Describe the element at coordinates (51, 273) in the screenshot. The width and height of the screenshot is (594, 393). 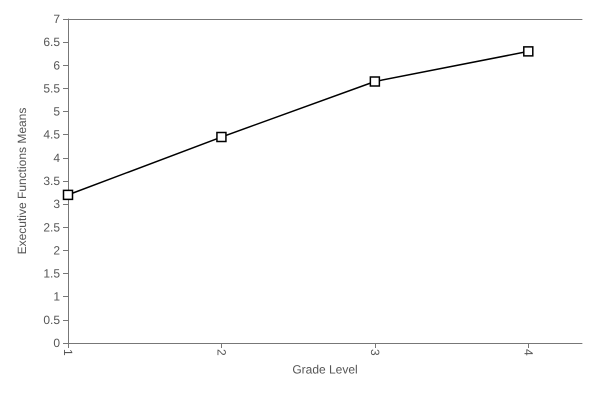
I see `y-tick-label: 1.5` at that location.